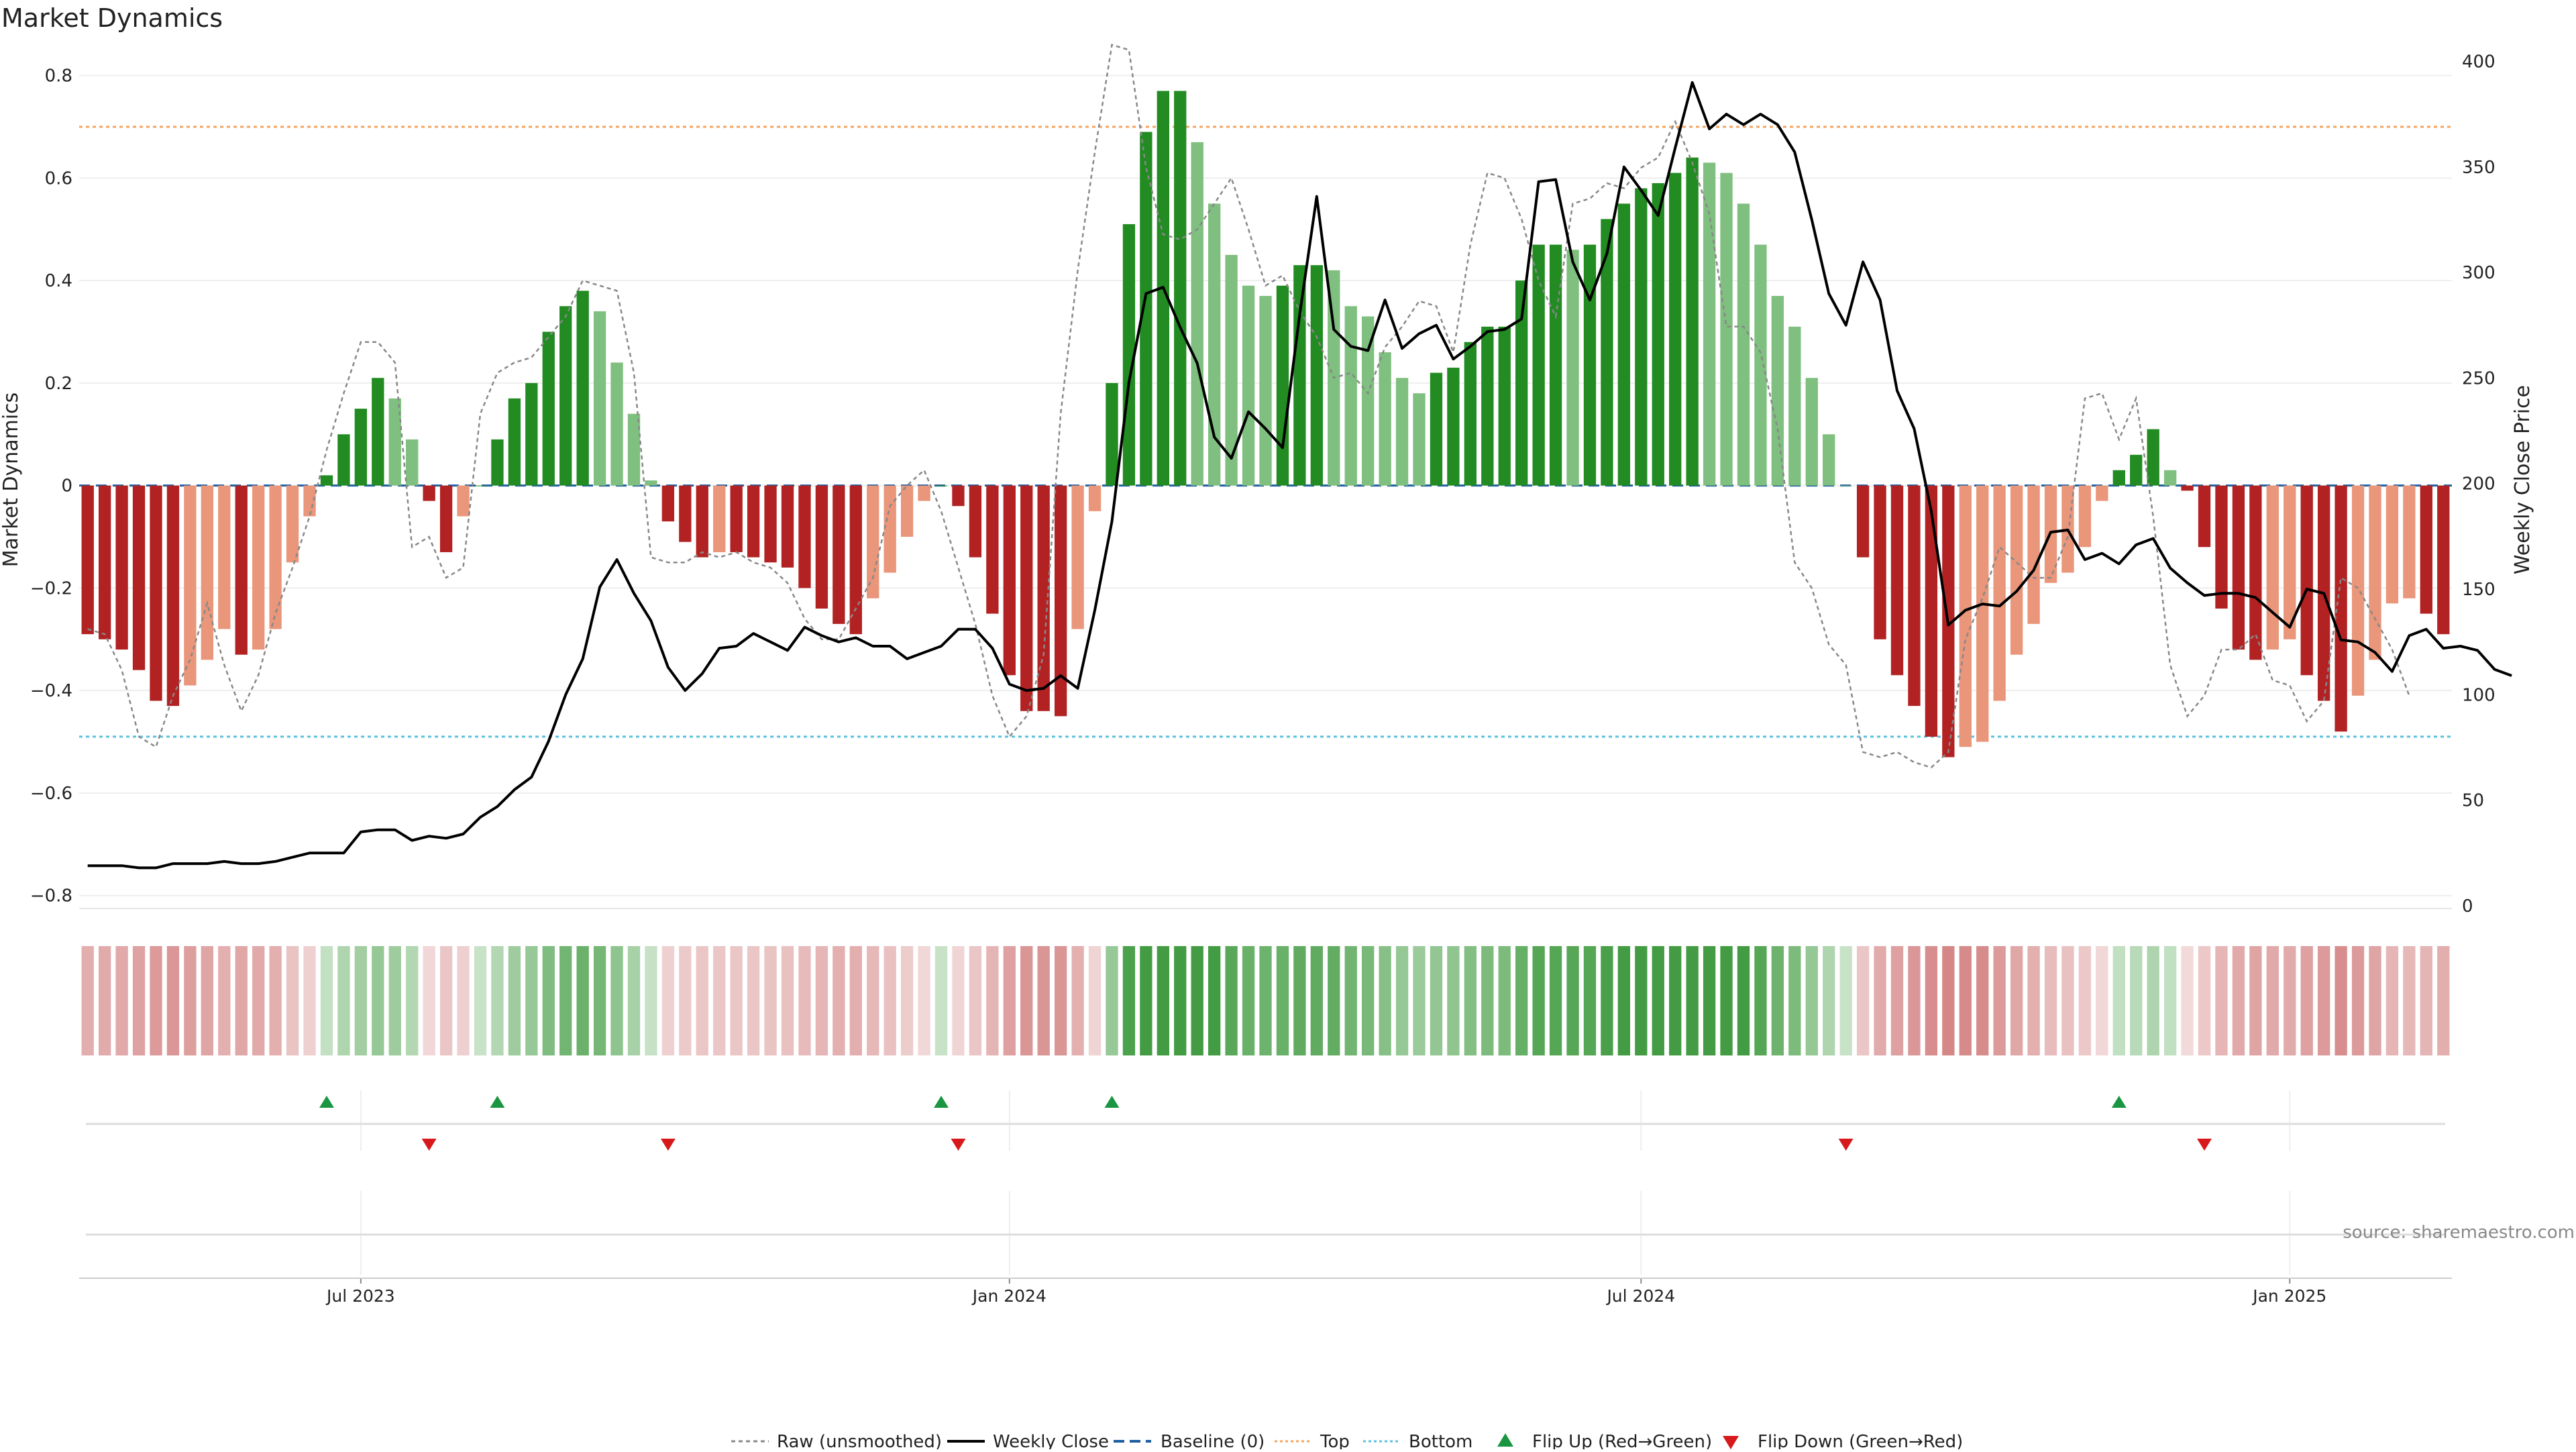  Describe the element at coordinates (2479, 62) in the screenshot. I see `y2-tick-label: 400` at that location.